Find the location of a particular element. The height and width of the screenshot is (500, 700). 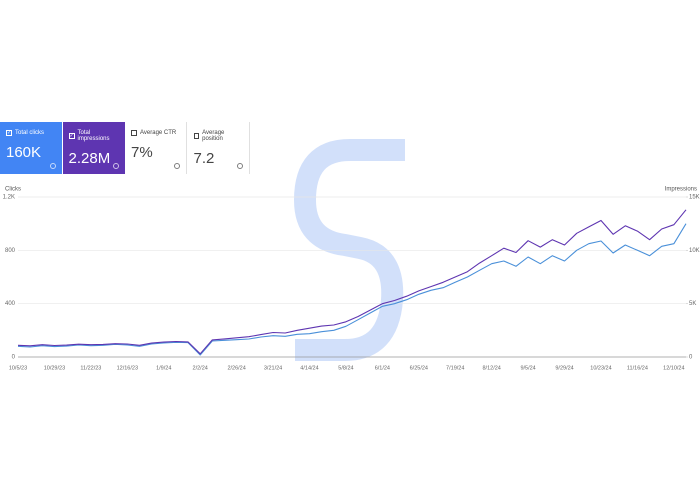

x-tick-label: 2/2/24 is located at coordinates (200, 368).